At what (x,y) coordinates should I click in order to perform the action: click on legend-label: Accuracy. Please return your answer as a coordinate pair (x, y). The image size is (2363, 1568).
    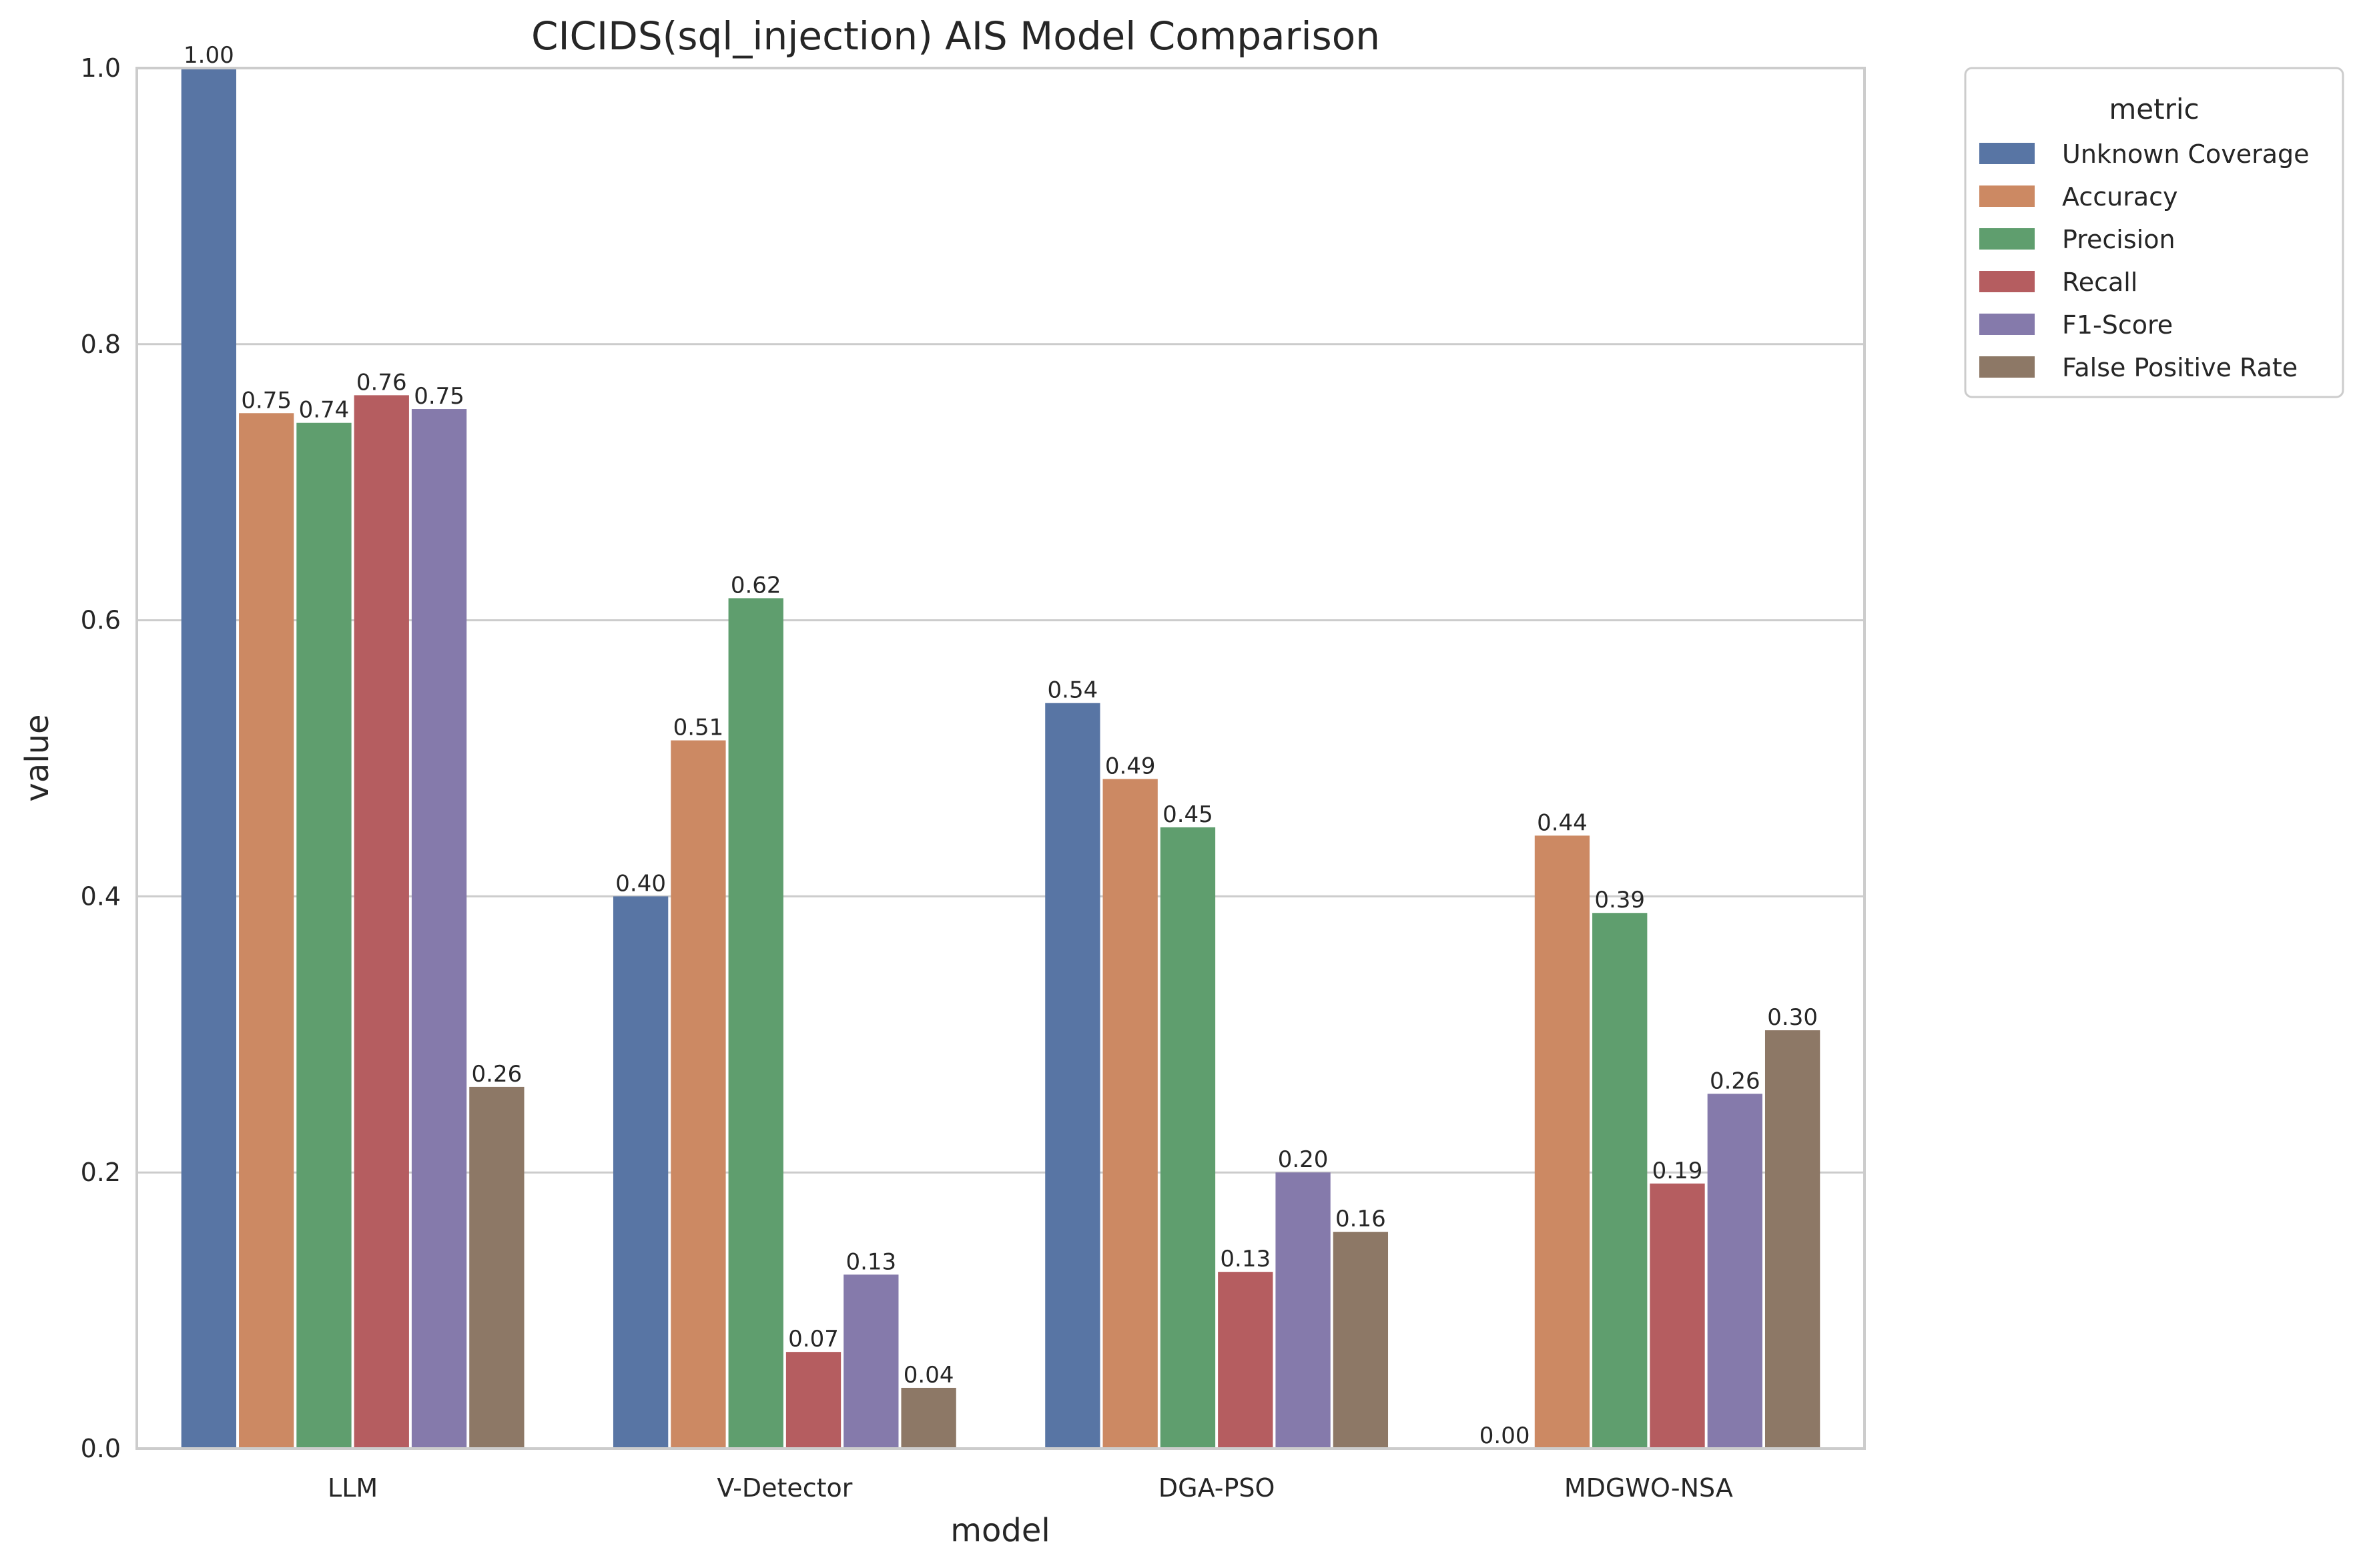
    Looking at the image, I should click on (2120, 197).